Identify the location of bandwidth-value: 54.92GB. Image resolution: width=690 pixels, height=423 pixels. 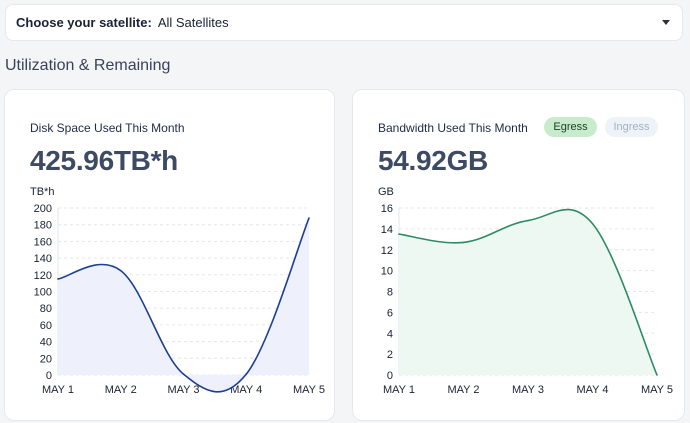
(433, 160).